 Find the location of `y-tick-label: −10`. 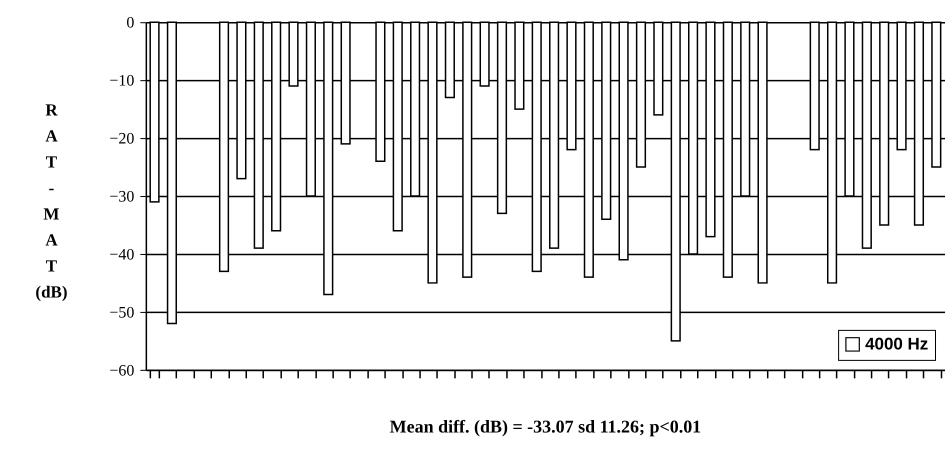

y-tick-label: −10 is located at coordinates (121, 81).